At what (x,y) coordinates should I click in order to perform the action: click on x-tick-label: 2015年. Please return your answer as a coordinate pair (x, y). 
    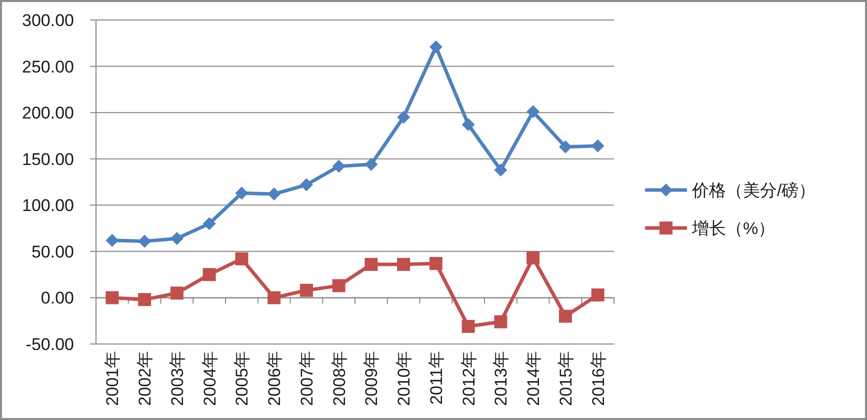
    Looking at the image, I should click on (566, 378).